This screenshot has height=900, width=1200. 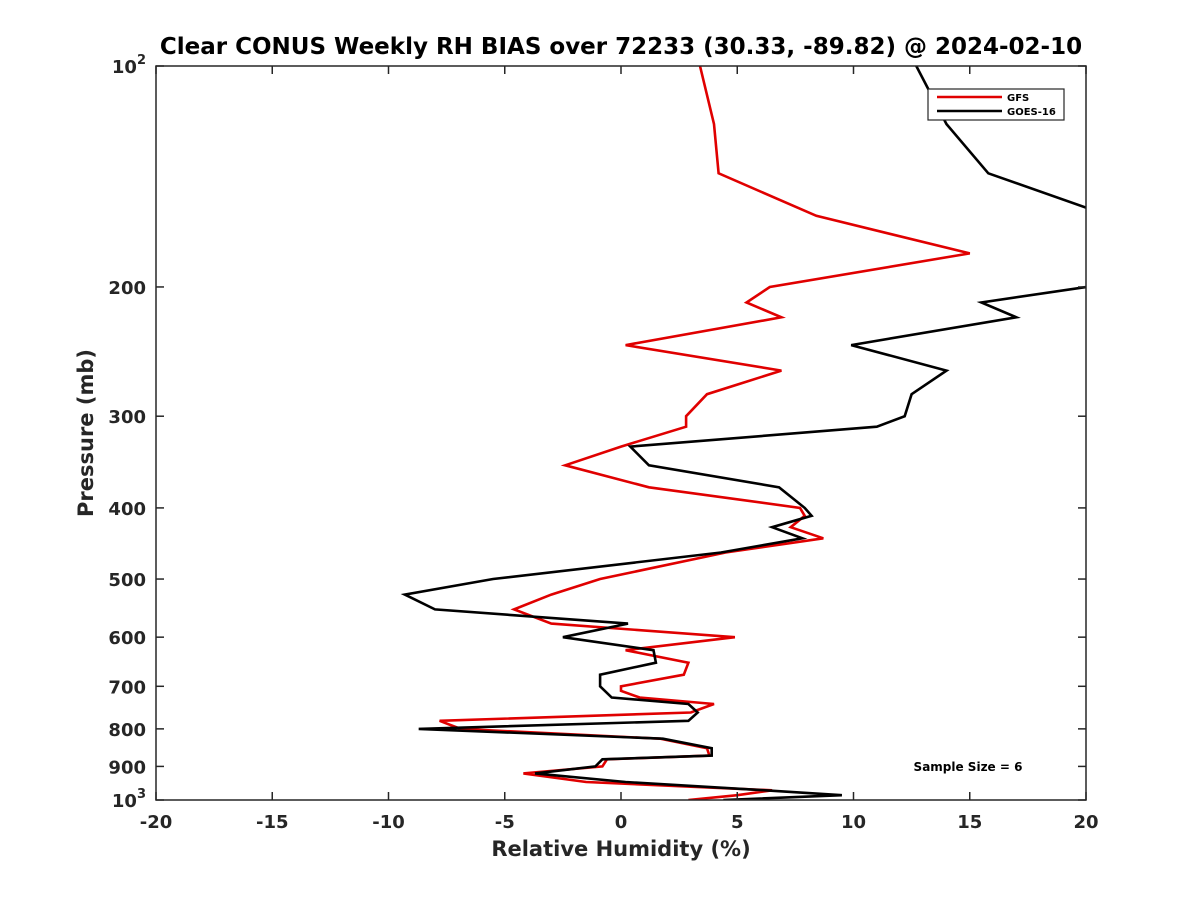 What do you see at coordinates (1085, 822) in the screenshot?
I see `x-tick-label: 20` at bounding box center [1085, 822].